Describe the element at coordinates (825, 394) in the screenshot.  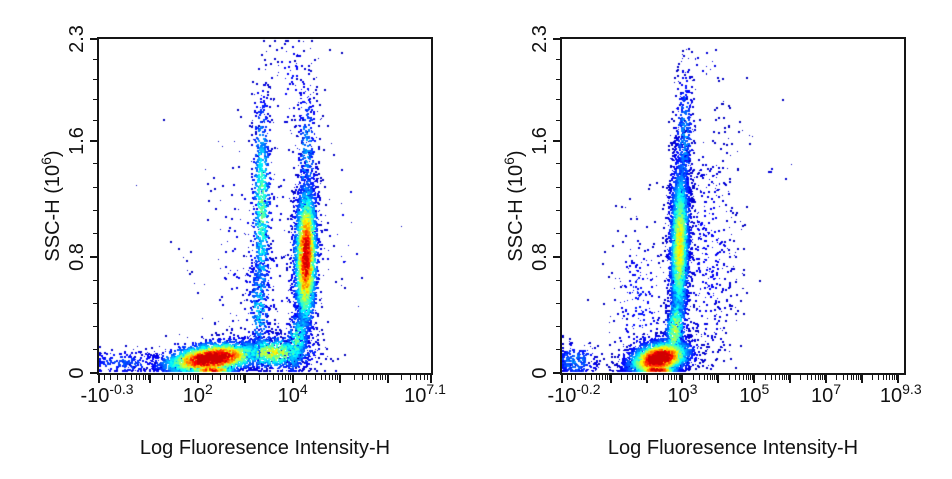
I see `x-tick-label: 10⁷` at that location.